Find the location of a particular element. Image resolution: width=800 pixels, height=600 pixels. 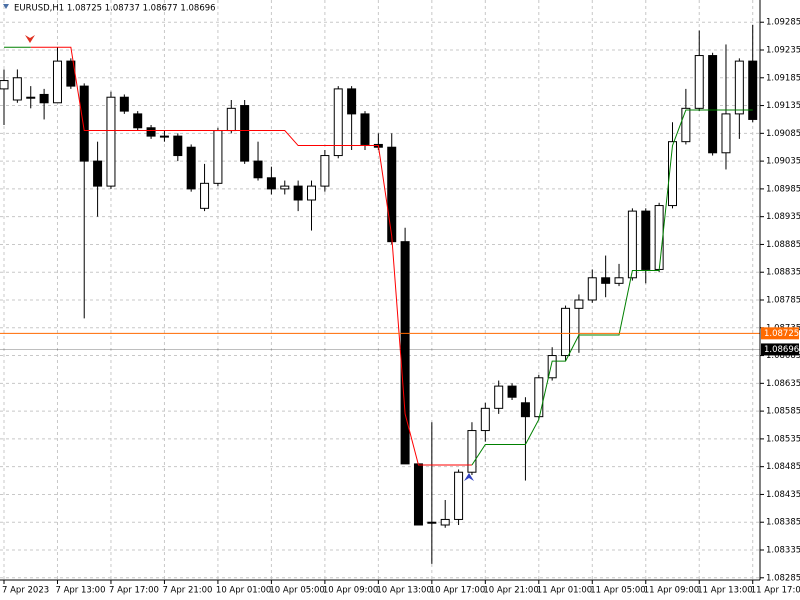

x-tick-label: 10 Apr 17:00 is located at coordinates (457, 591).